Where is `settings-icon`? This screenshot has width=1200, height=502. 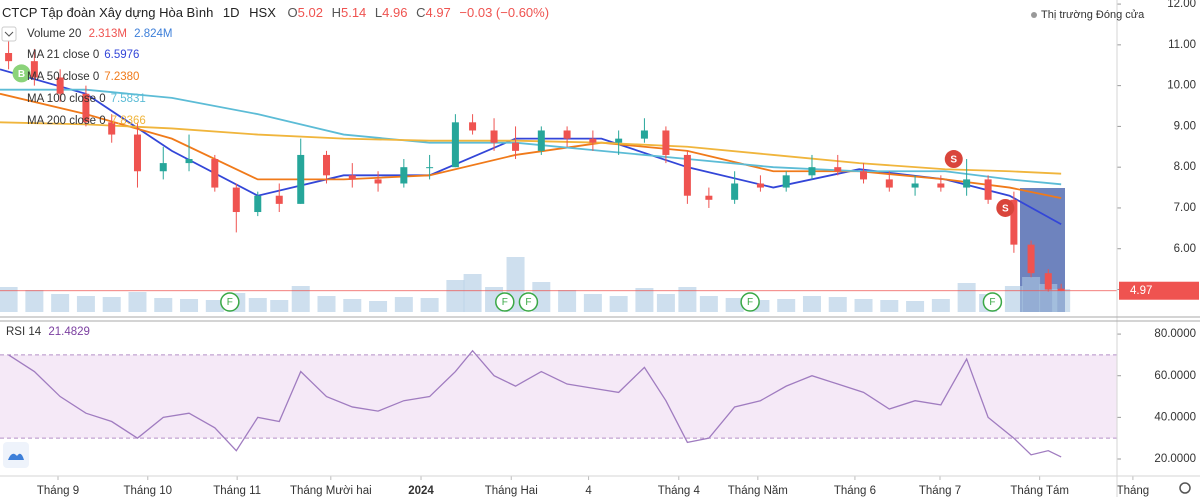
settings-icon is located at coordinates (1185, 488).